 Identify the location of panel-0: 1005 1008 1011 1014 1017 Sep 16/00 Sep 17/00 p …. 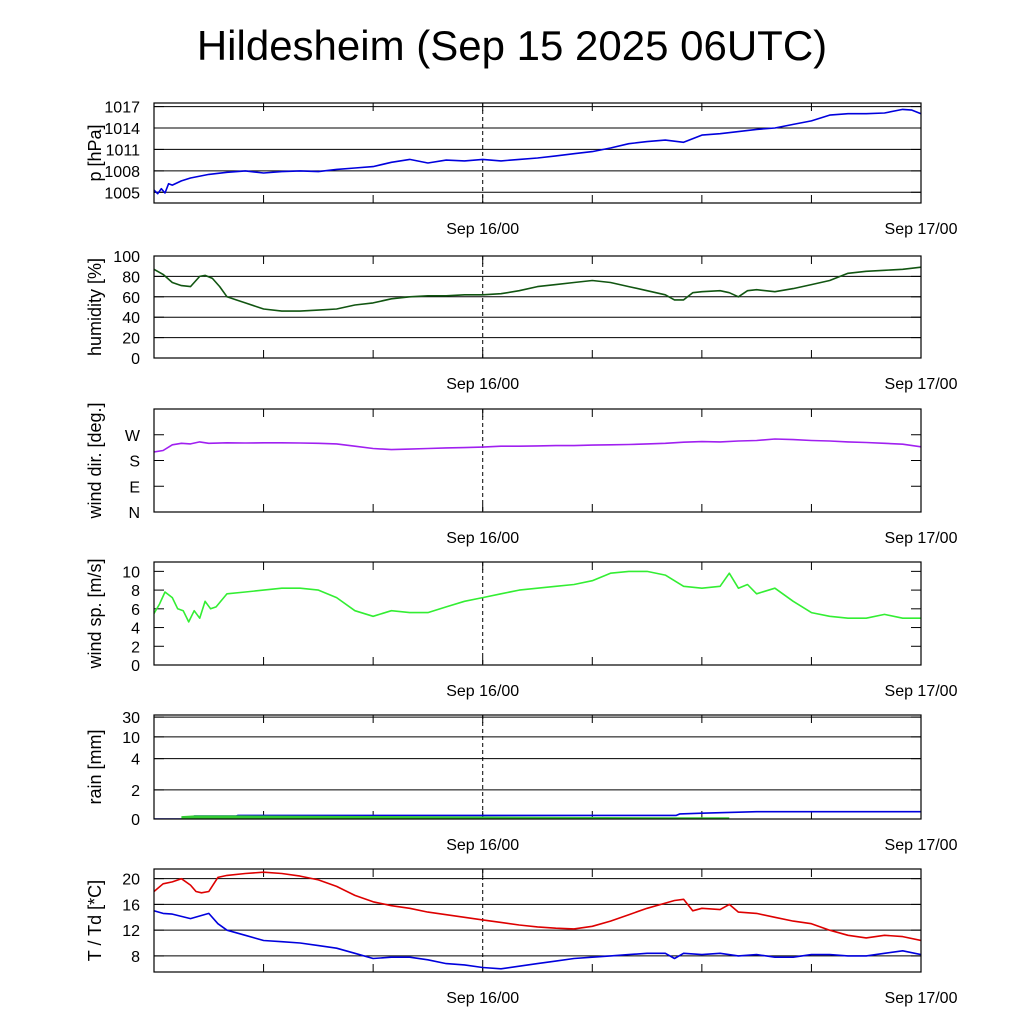
(521, 169).